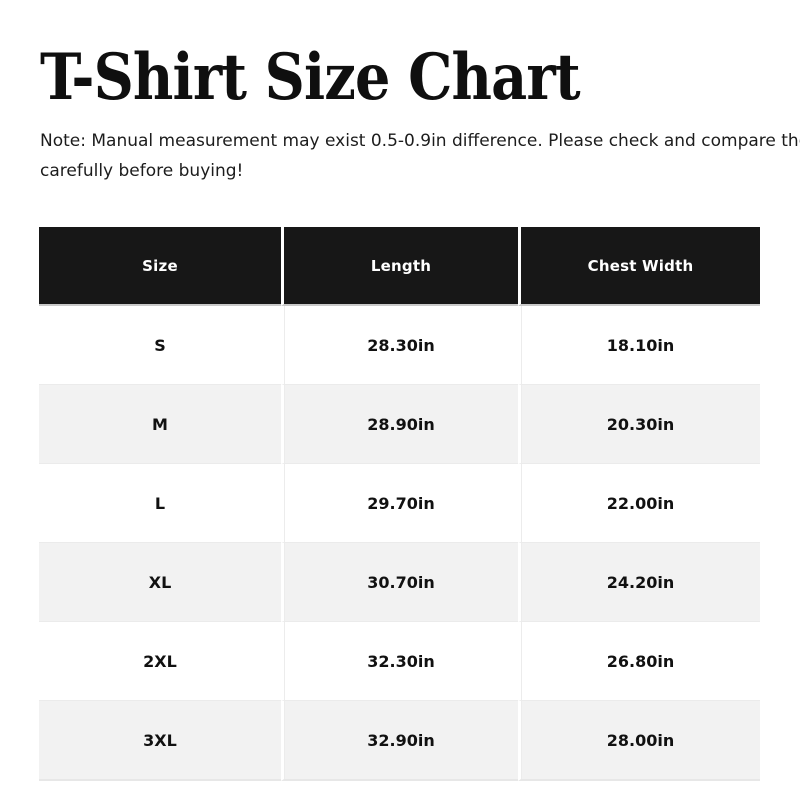  I want to click on table-row: S 28.30in 18.10in, so click(399, 345).